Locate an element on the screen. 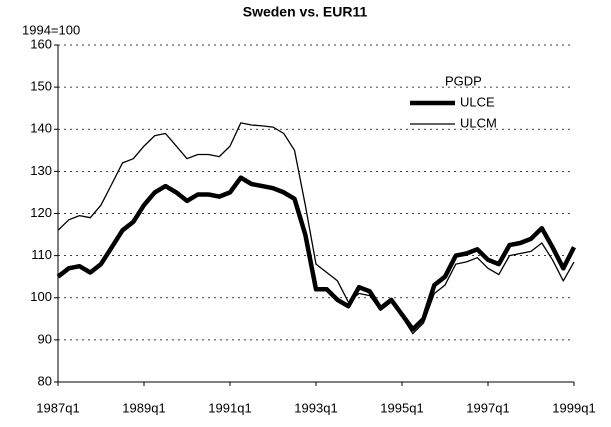 The height and width of the screenshot is (427, 611). x-tick-label: 1993q1 is located at coordinates (315, 407).